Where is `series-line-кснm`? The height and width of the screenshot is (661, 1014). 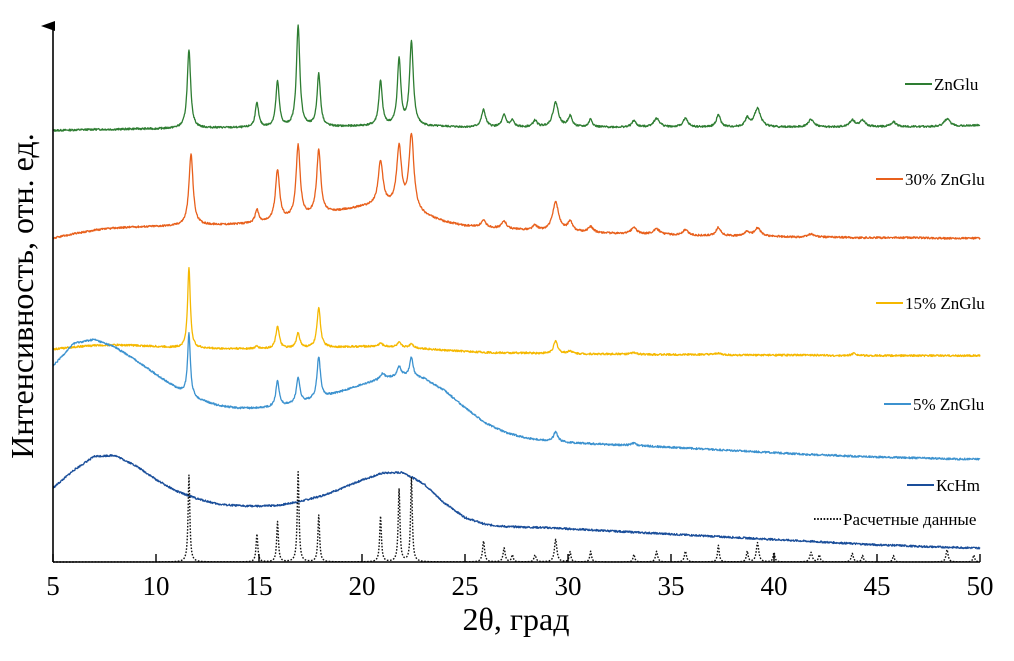
series-line-кснm is located at coordinates (516, 502).